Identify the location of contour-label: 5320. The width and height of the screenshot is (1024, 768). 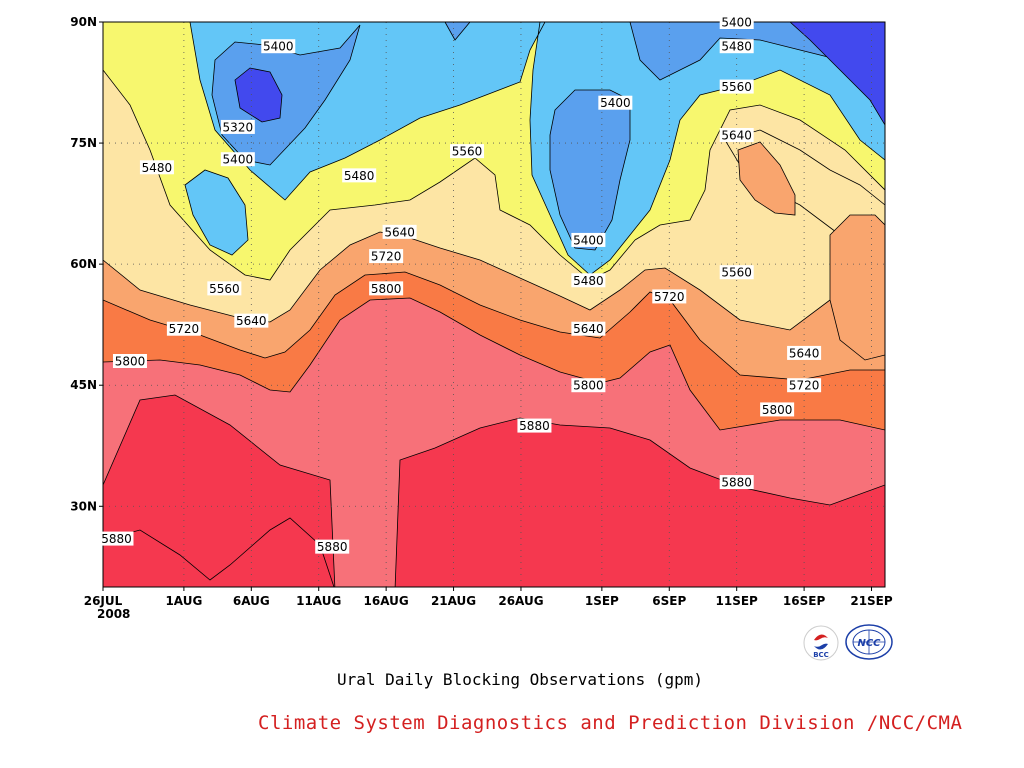
(237, 126).